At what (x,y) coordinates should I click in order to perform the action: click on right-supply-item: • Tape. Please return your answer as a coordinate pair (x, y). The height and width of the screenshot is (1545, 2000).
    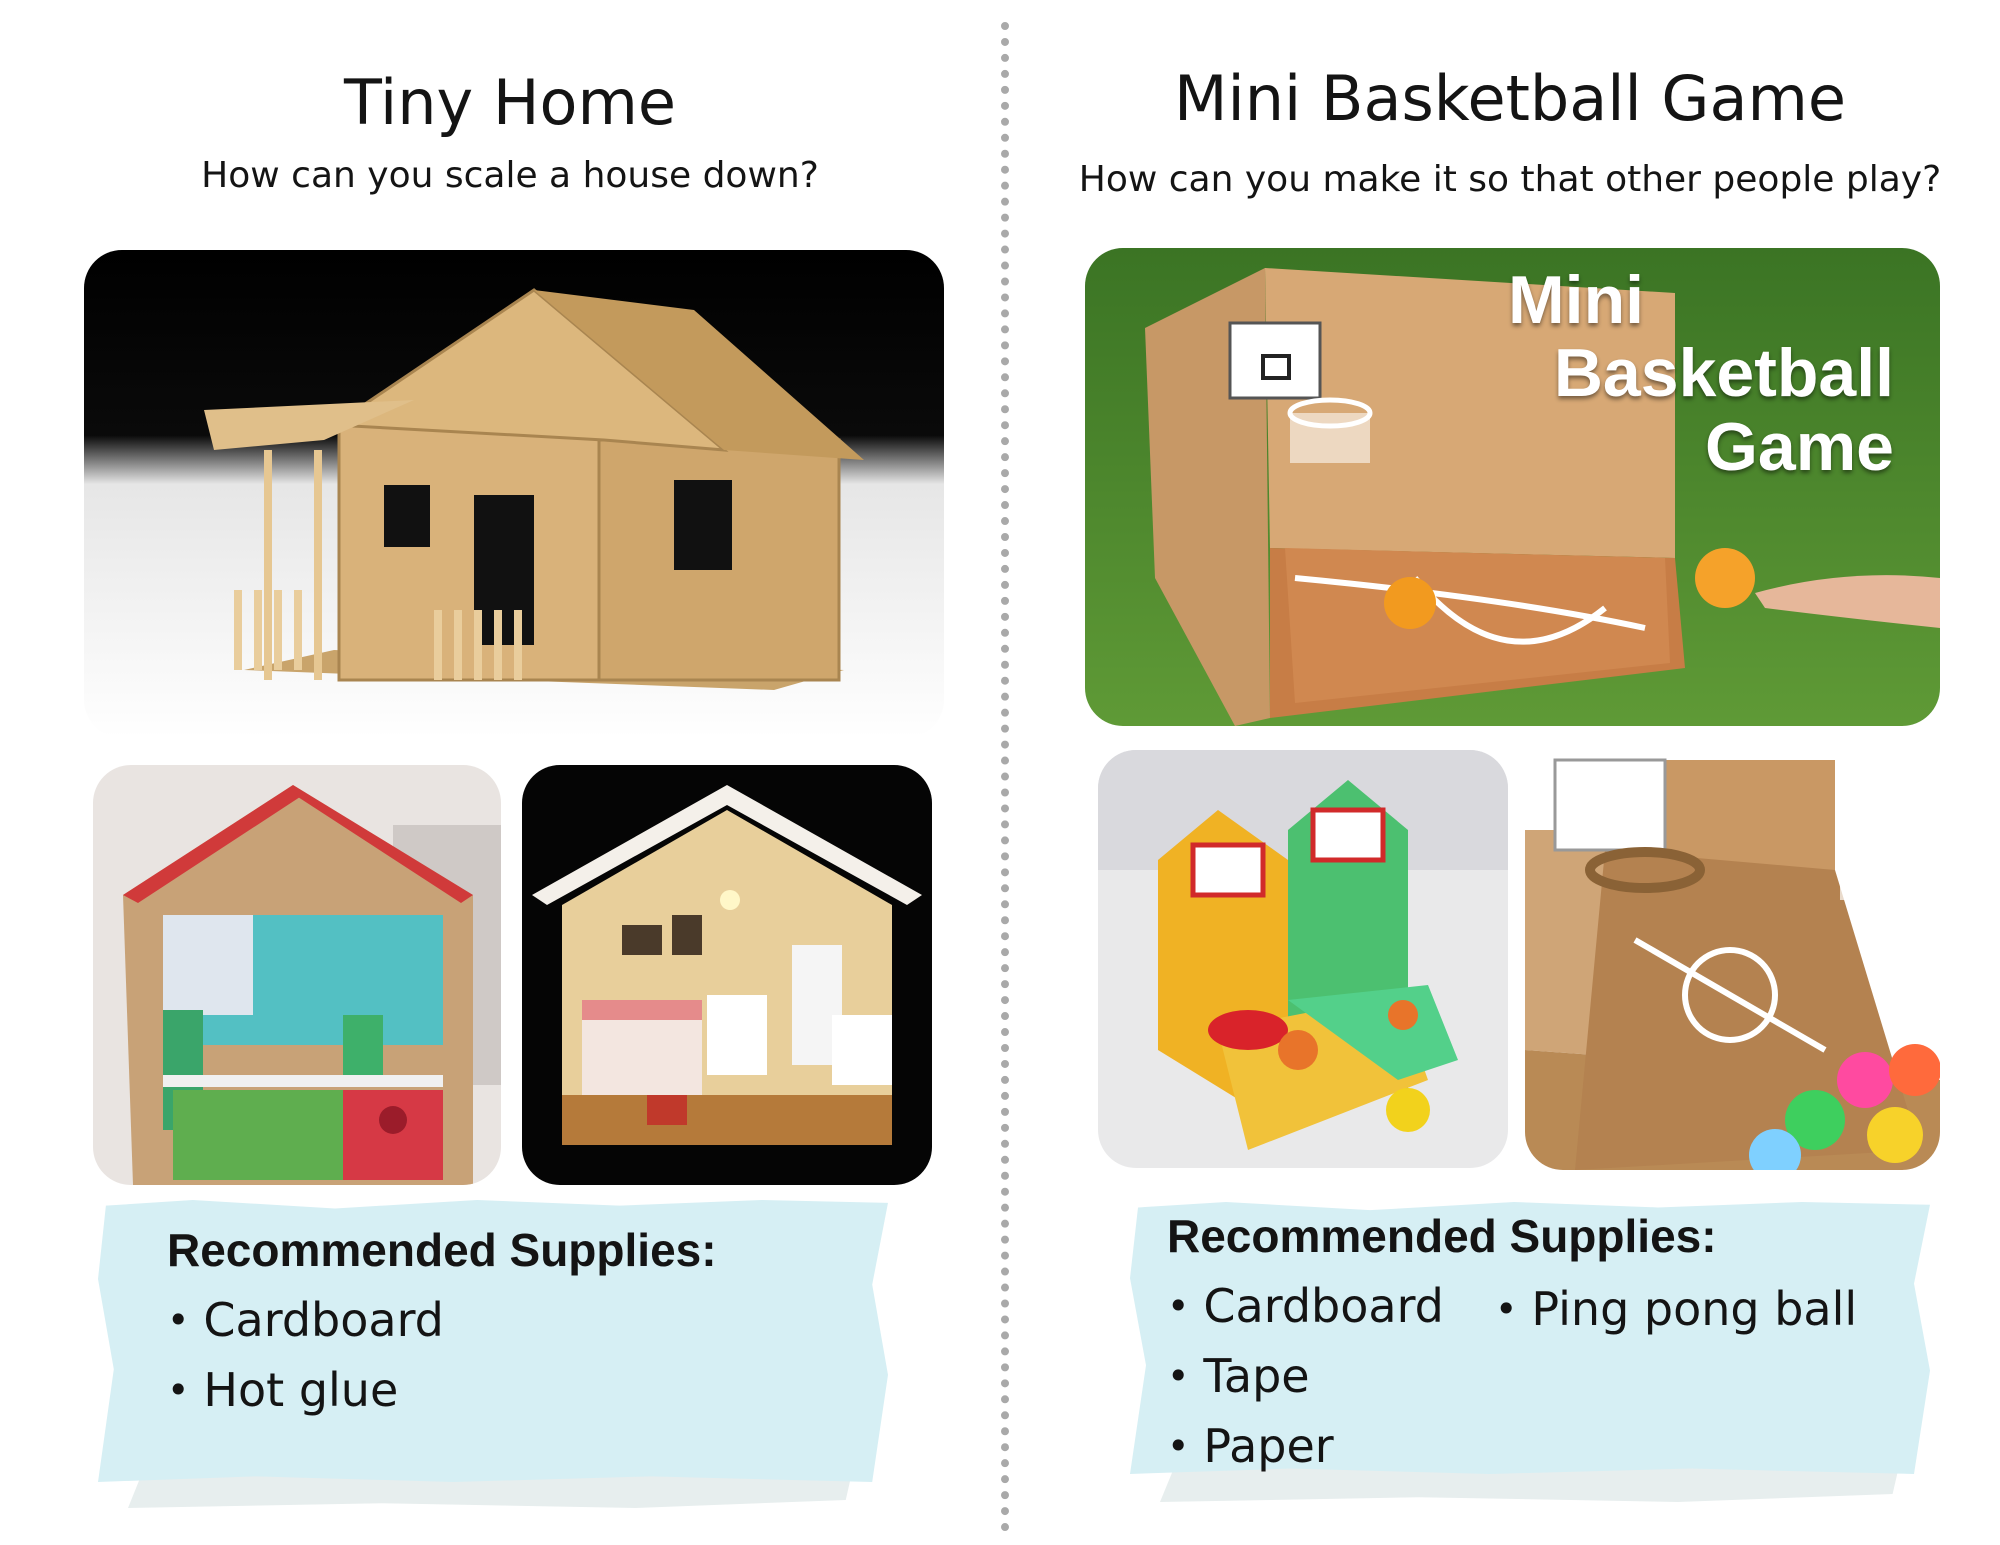
    Looking at the image, I should click on (1238, 1376).